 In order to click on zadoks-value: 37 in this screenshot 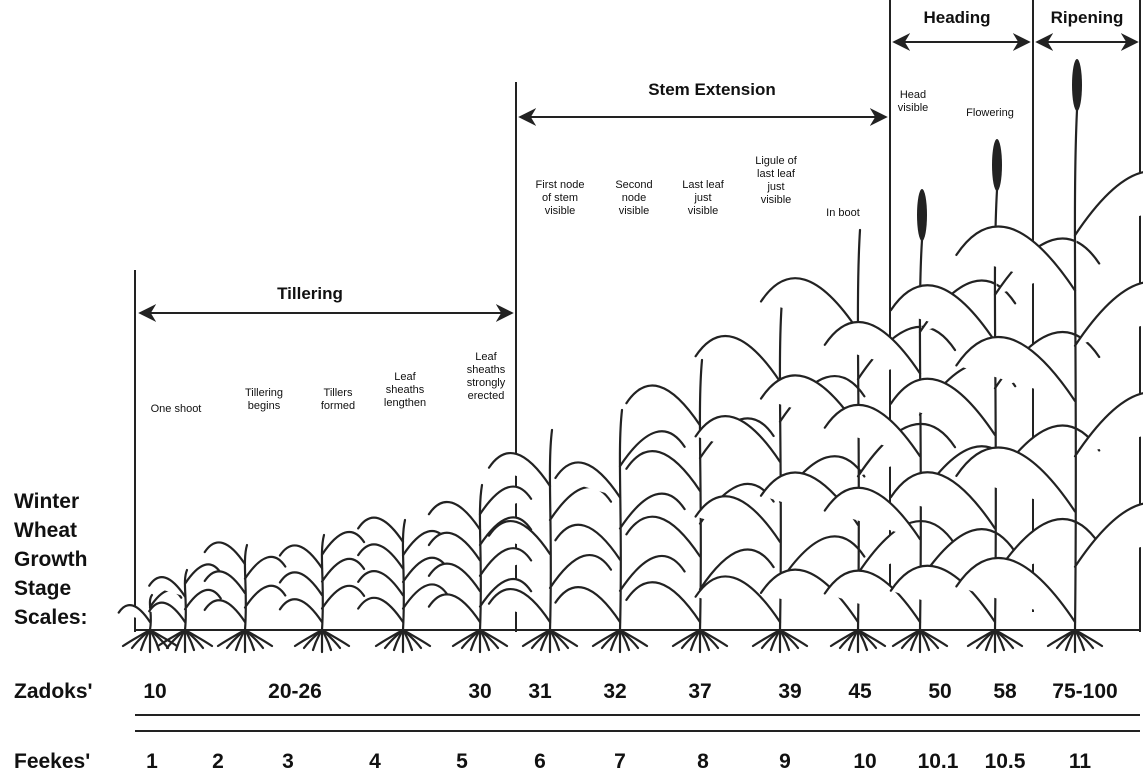, I will do `click(699, 691)`.